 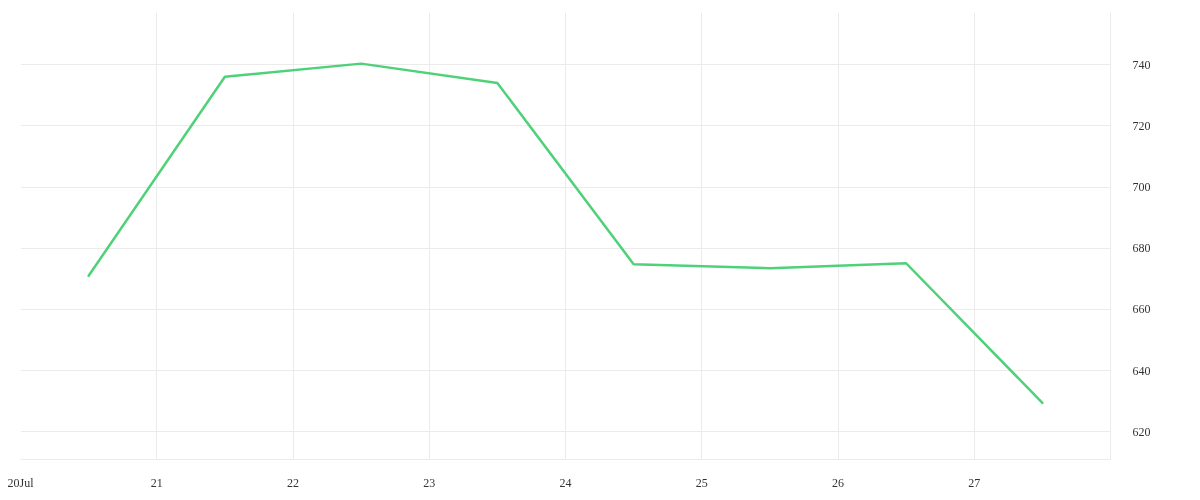 I want to click on y-tick-label: 620, so click(x=1141, y=431).